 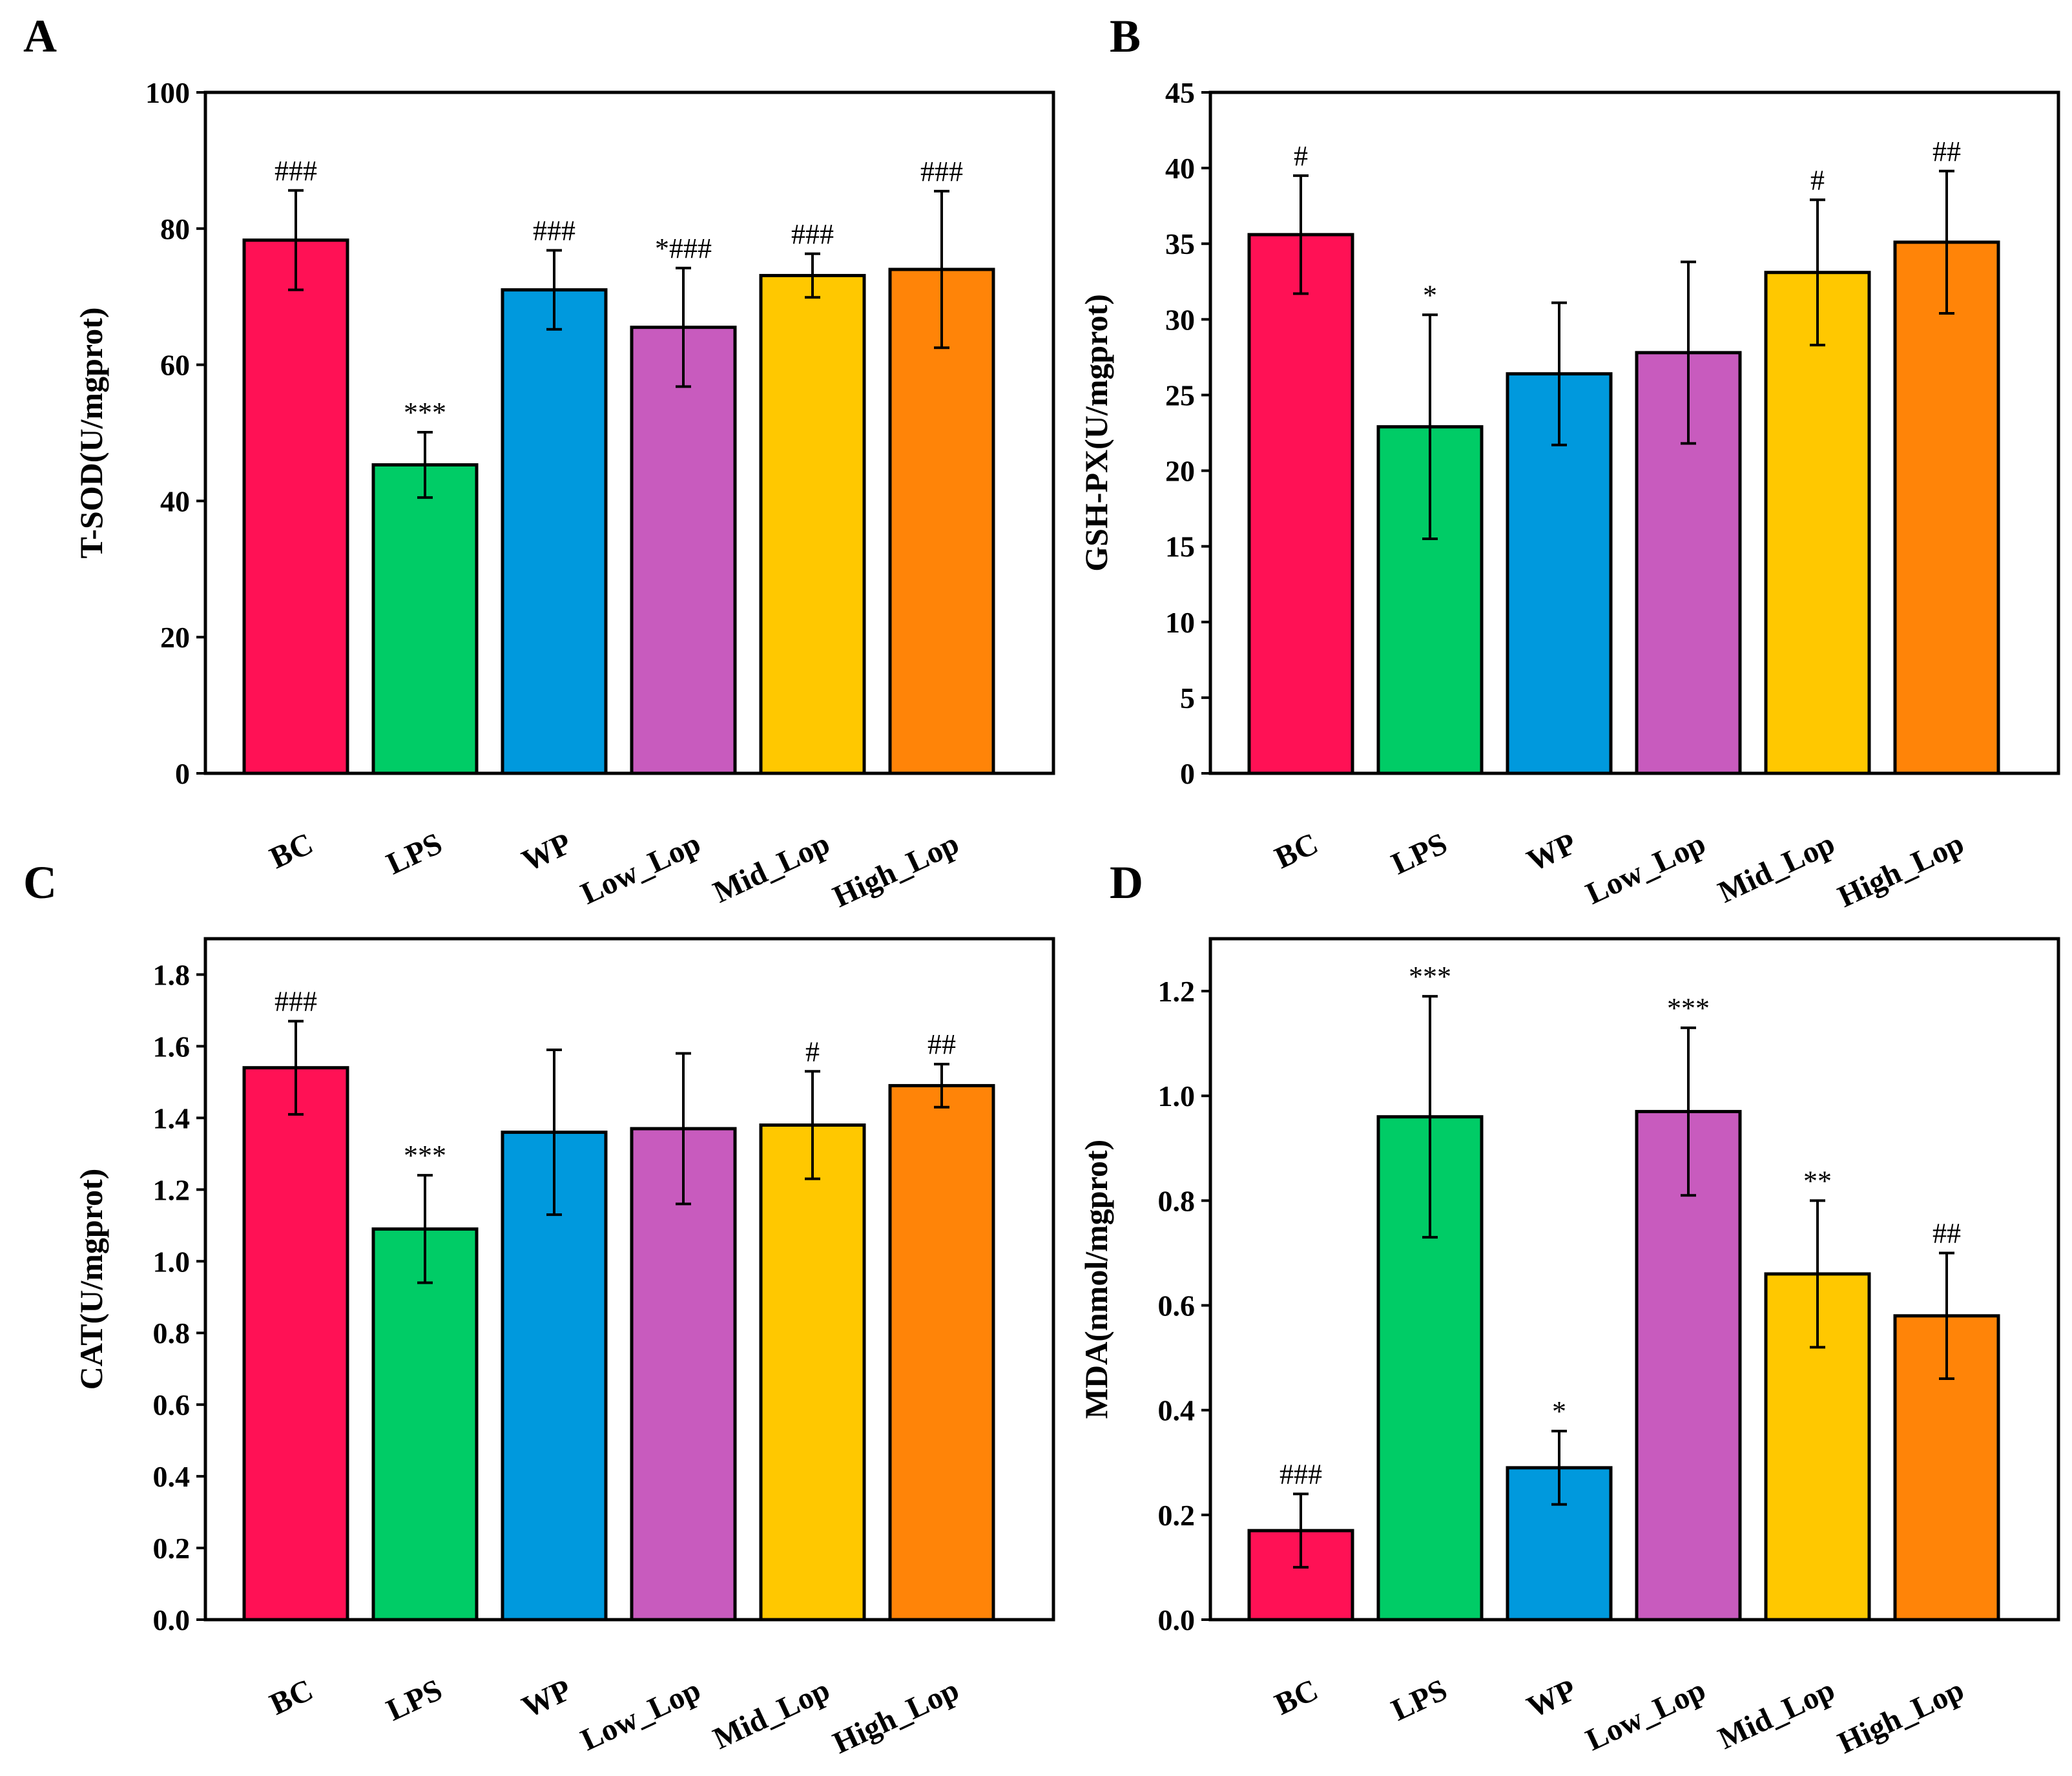 What do you see at coordinates (175, 365) in the screenshot?
I see `y-tick-label: 60` at bounding box center [175, 365].